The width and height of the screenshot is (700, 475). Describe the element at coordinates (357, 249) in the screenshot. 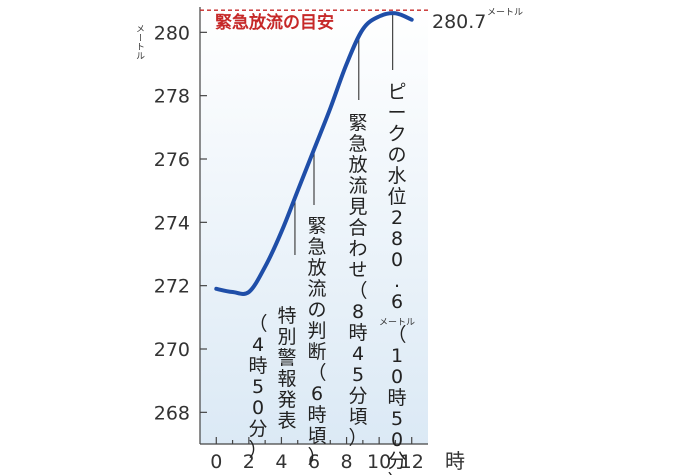

I see `annotation-char: わ` at that location.